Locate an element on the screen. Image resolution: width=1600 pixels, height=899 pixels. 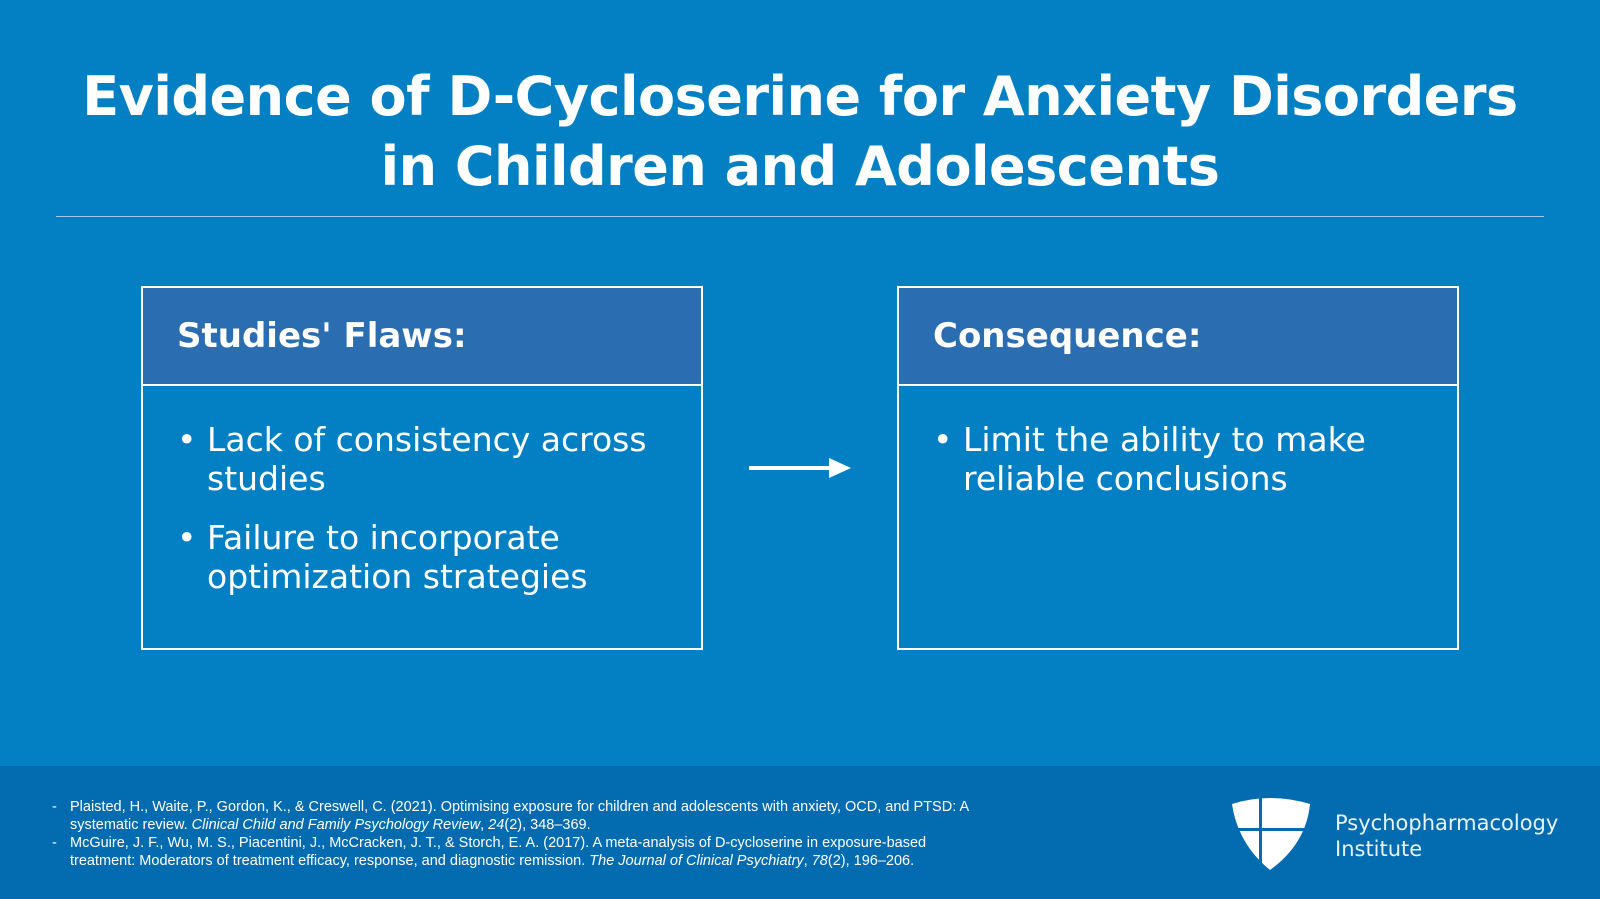
volume: 24 is located at coordinates (496, 825).